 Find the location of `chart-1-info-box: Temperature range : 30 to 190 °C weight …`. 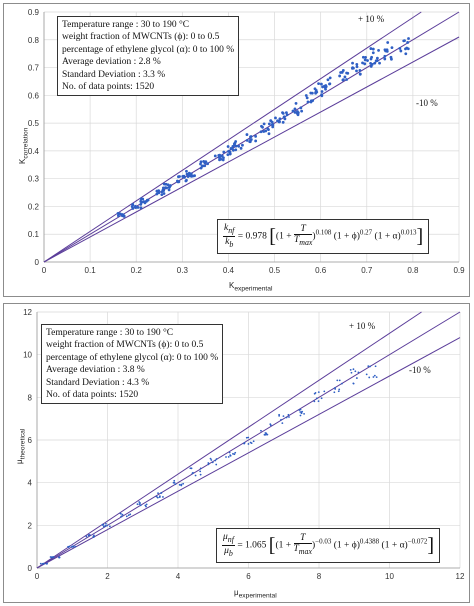

chart-1-info-box: Temperature range : 30 to 190 °C weight … is located at coordinates (148, 56).